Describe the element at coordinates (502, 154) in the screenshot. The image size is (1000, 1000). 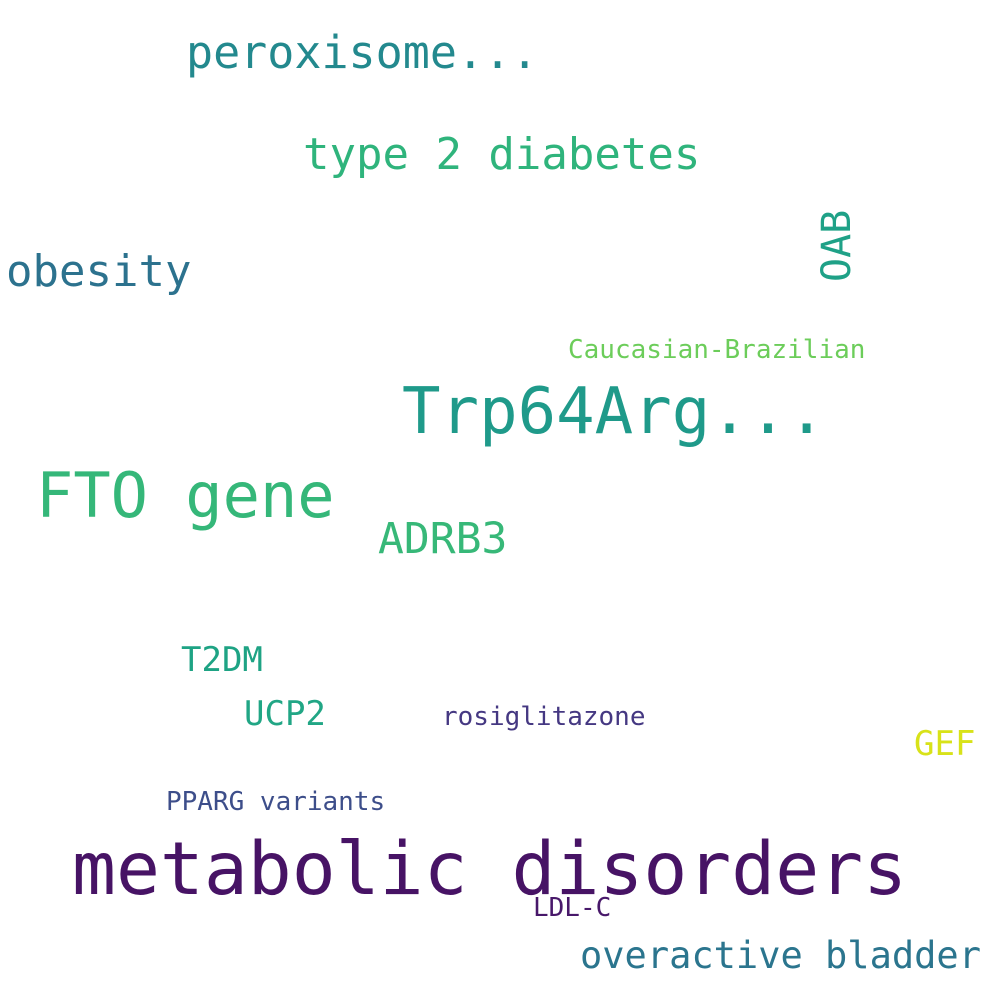
I see `word-type-2-diabetes: type 2 diabetes` at that location.